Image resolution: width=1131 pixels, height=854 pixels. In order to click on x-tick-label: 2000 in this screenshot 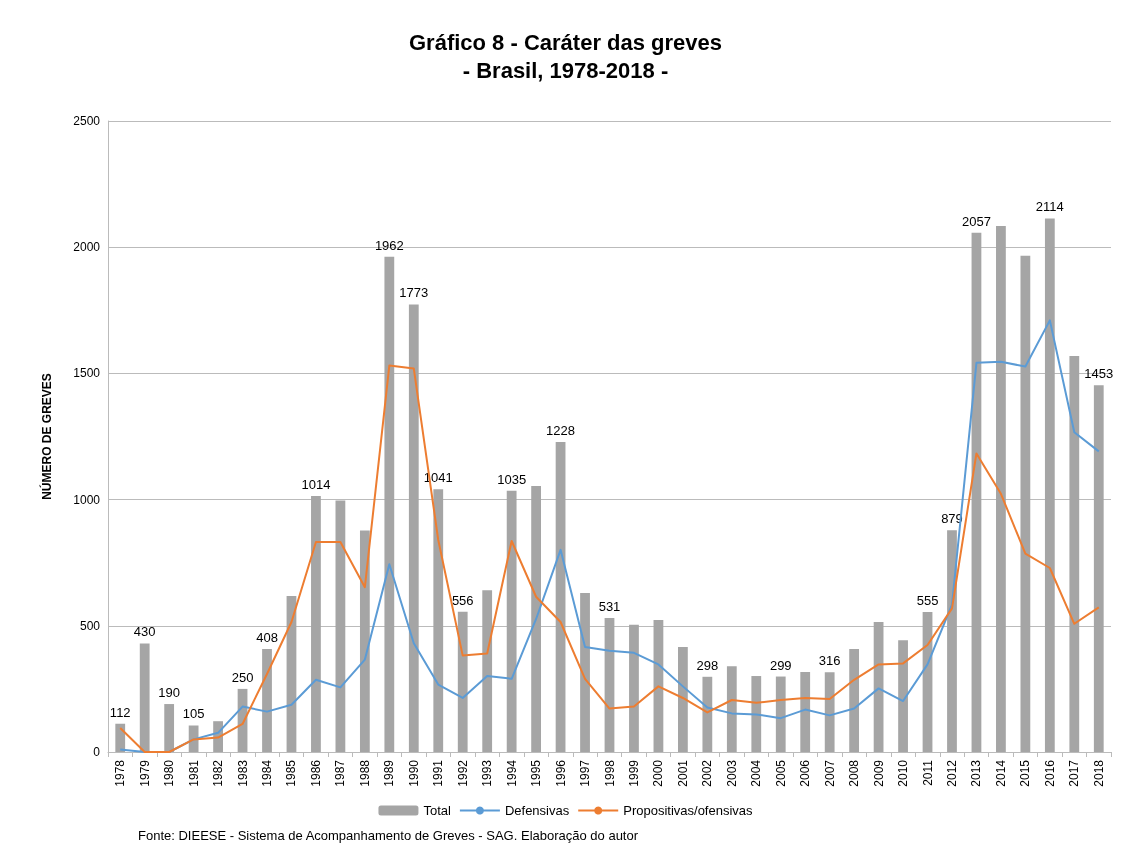, I will do `click(658, 773)`.